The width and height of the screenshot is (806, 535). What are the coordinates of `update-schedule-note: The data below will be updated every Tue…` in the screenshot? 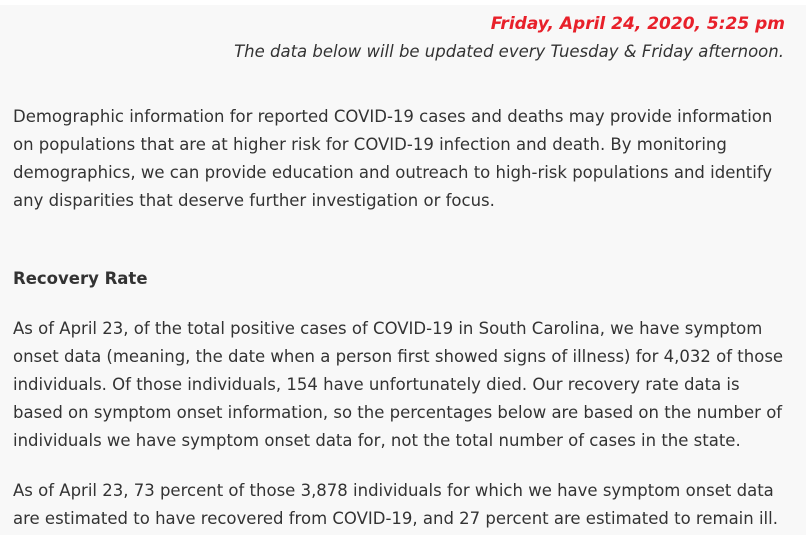 It's located at (509, 51).